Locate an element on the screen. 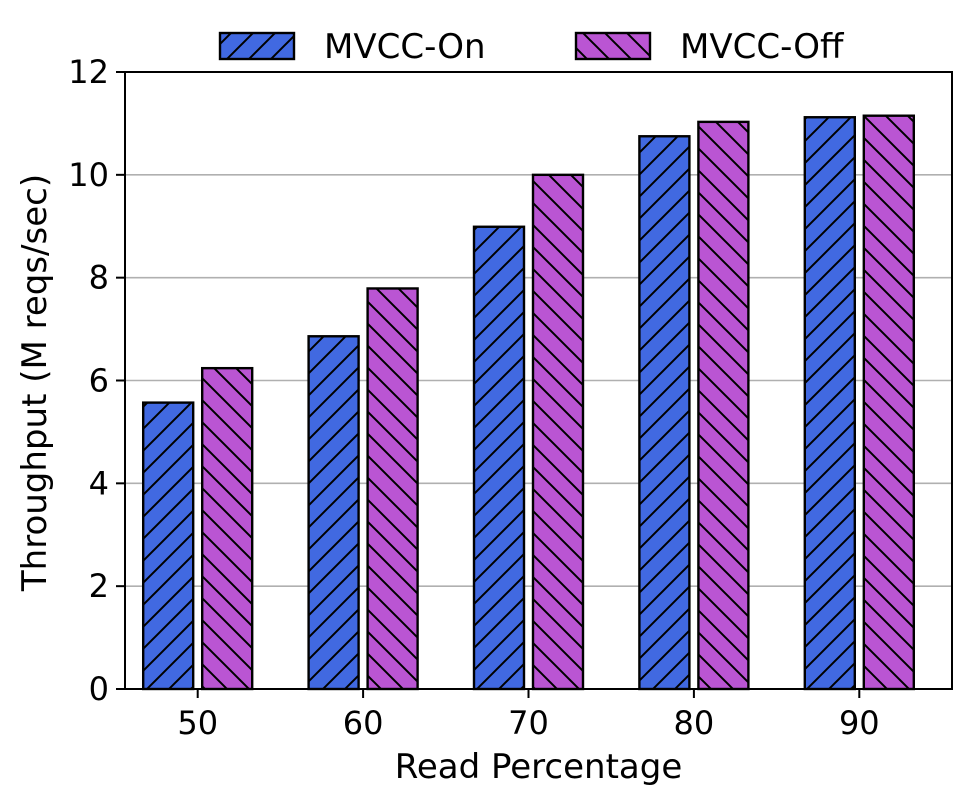 This screenshot has width=970, height=803. y-tick-label: 4 is located at coordinates (99, 483).